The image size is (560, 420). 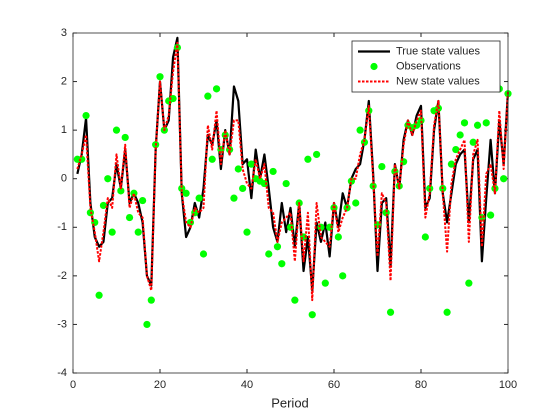 What do you see at coordinates (334, 385) in the screenshot?
I see `x-tick-label: 60` at bounding box center [334, 385].